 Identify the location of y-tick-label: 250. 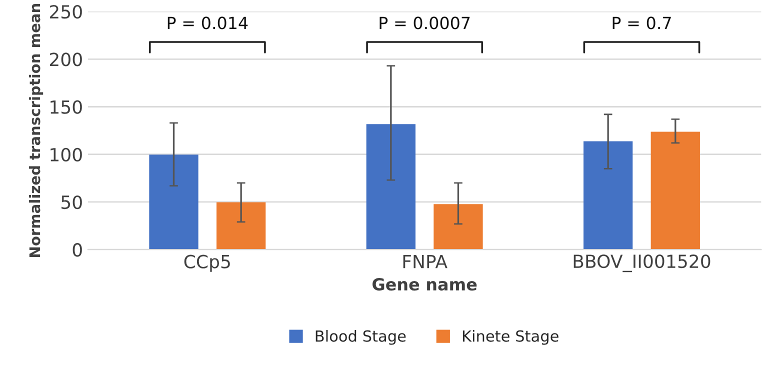
(66, 11).